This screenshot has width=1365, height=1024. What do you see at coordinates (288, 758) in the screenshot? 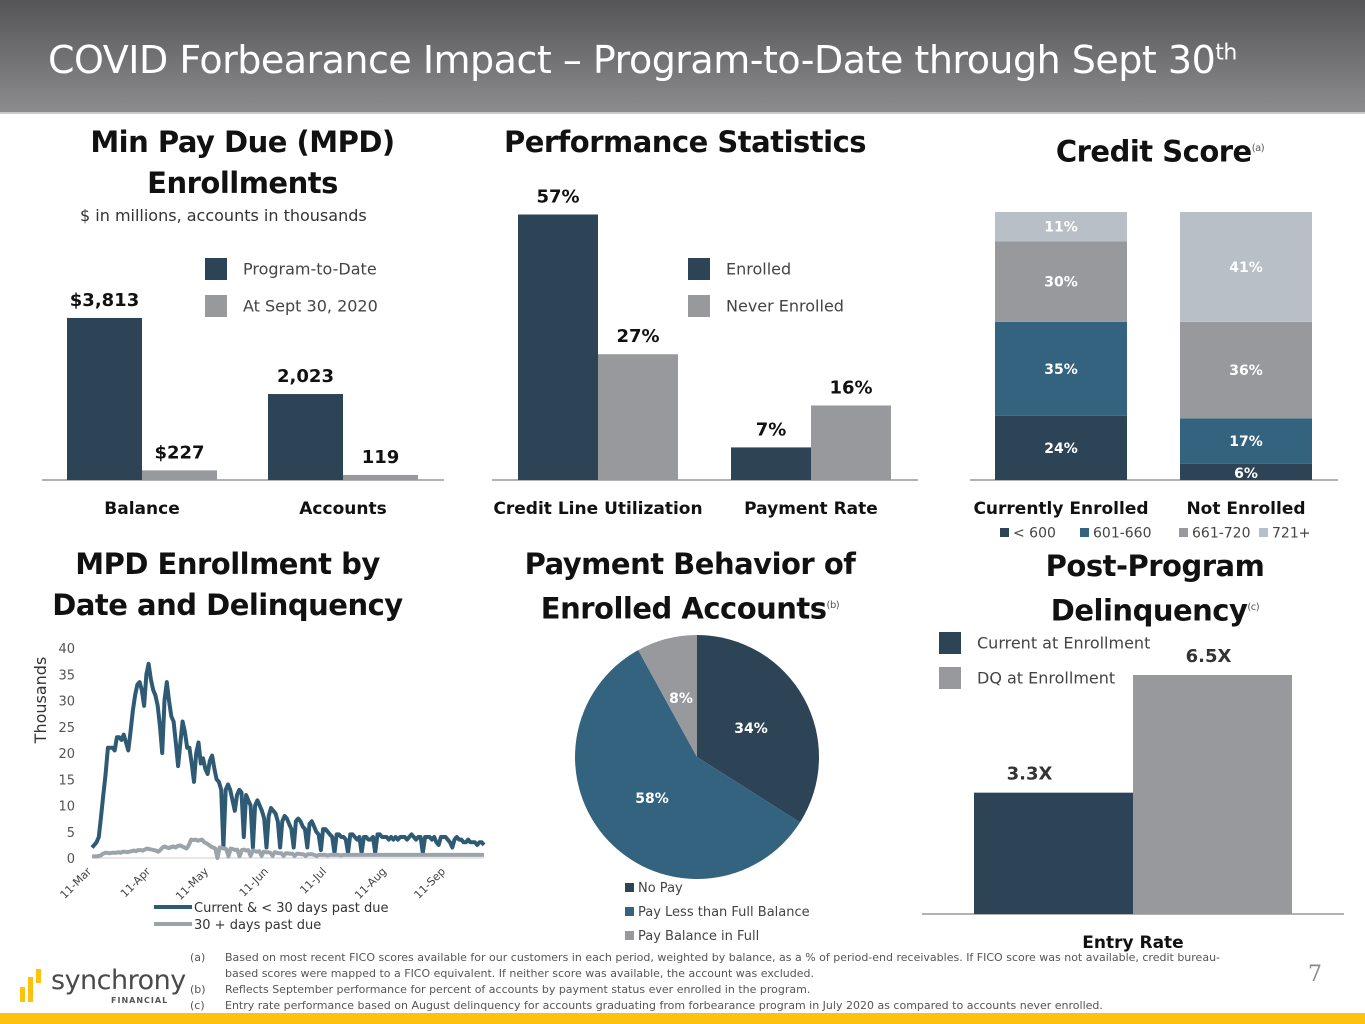
I see `line-series-current` at bounding box center [288, 758].